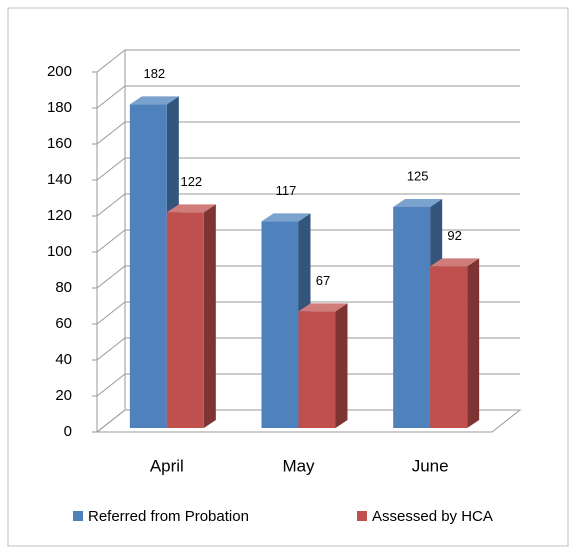 Image resolution: width=576 pixels, height=552 pixels. What do you see at coordinates (323, 280) in the screenshot?
I see `data-label: 67` at bounding box center [323, 280].